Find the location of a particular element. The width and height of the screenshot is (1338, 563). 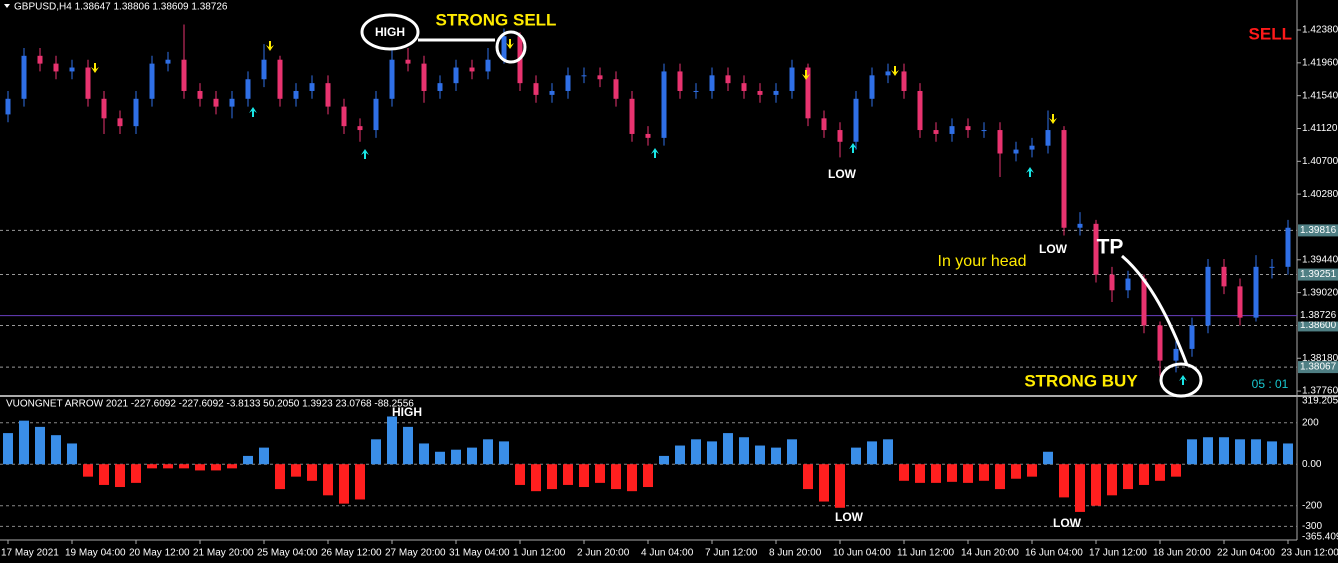

x-tick-label: 16 Jun 04:00 is located at coordinates (1054, 553).